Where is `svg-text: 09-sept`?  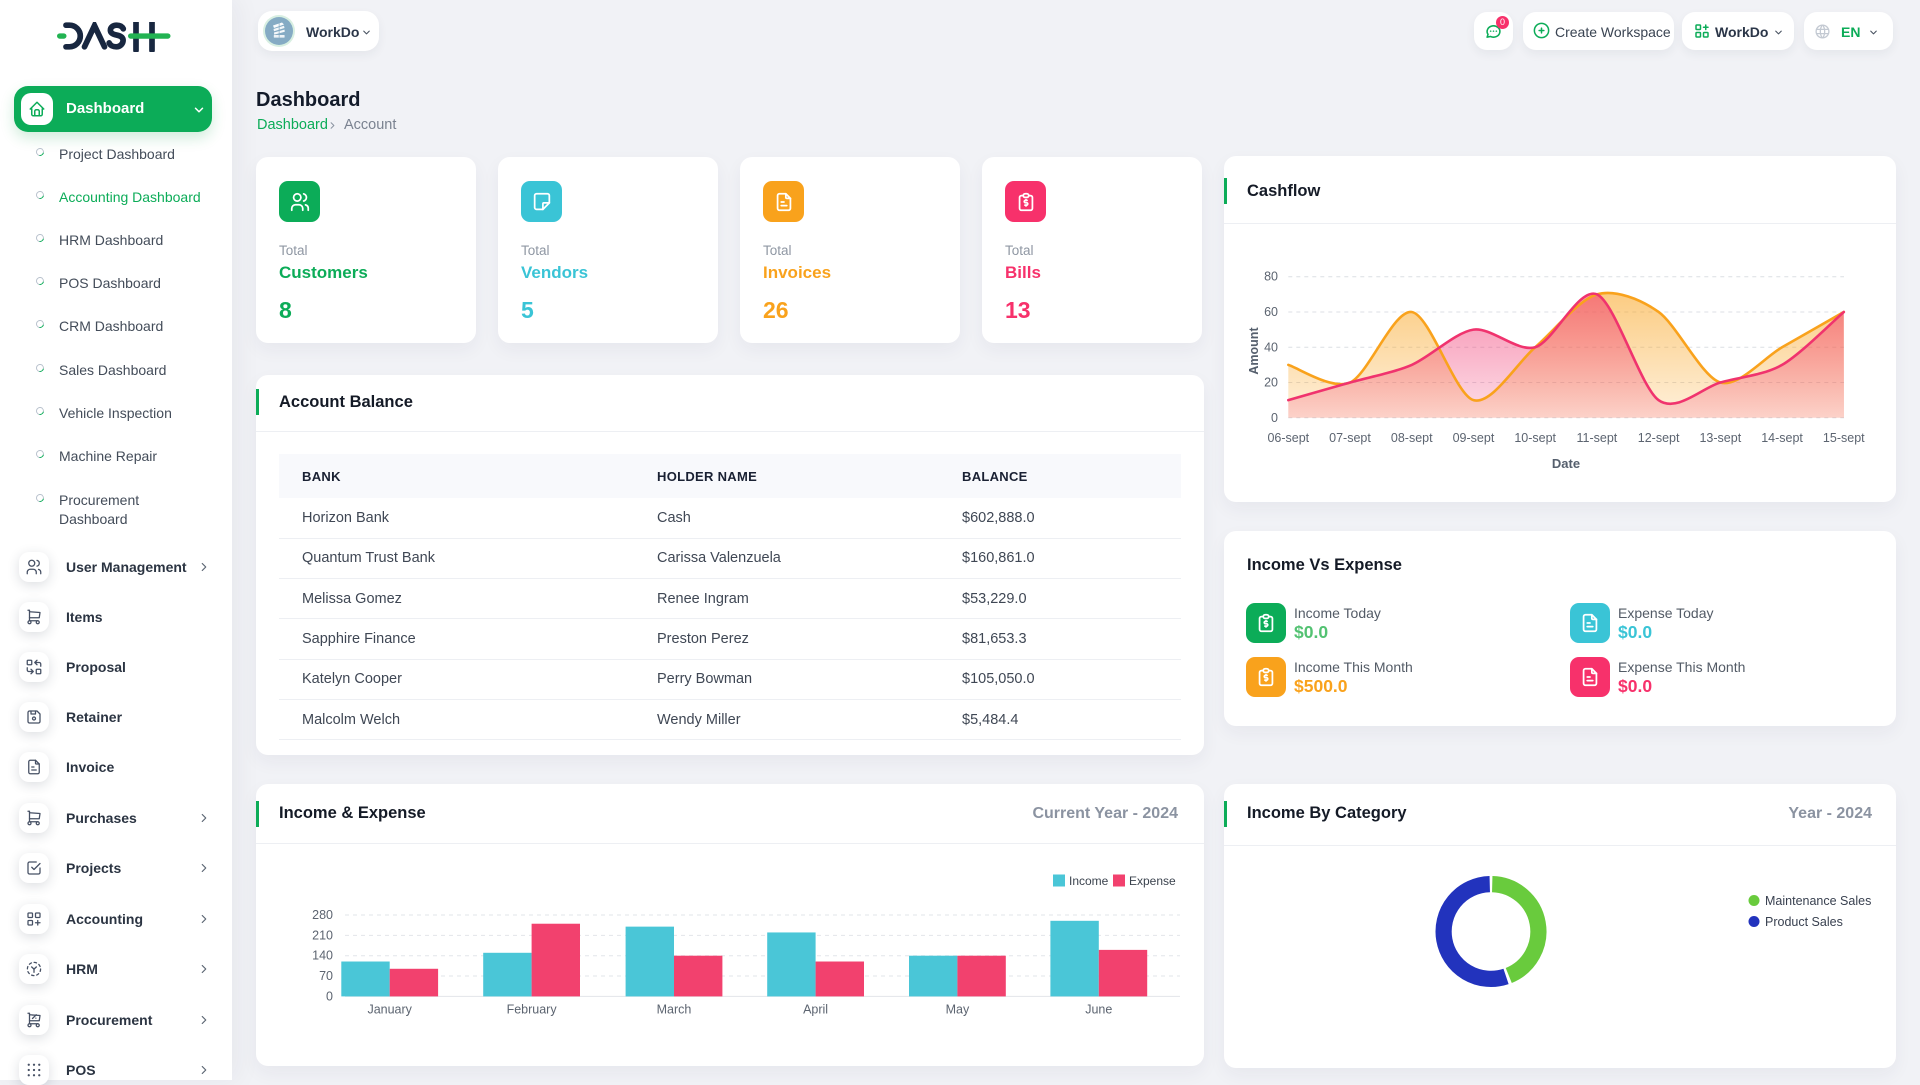
svg-text: 09-sept is located at coordinates (1474, 438).